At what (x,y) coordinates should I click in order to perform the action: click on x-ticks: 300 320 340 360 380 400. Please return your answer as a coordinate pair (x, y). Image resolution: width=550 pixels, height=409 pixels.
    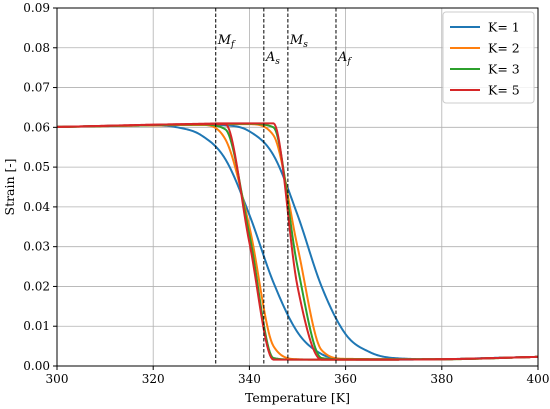
    Looking at the image, I should click on (298, 376).